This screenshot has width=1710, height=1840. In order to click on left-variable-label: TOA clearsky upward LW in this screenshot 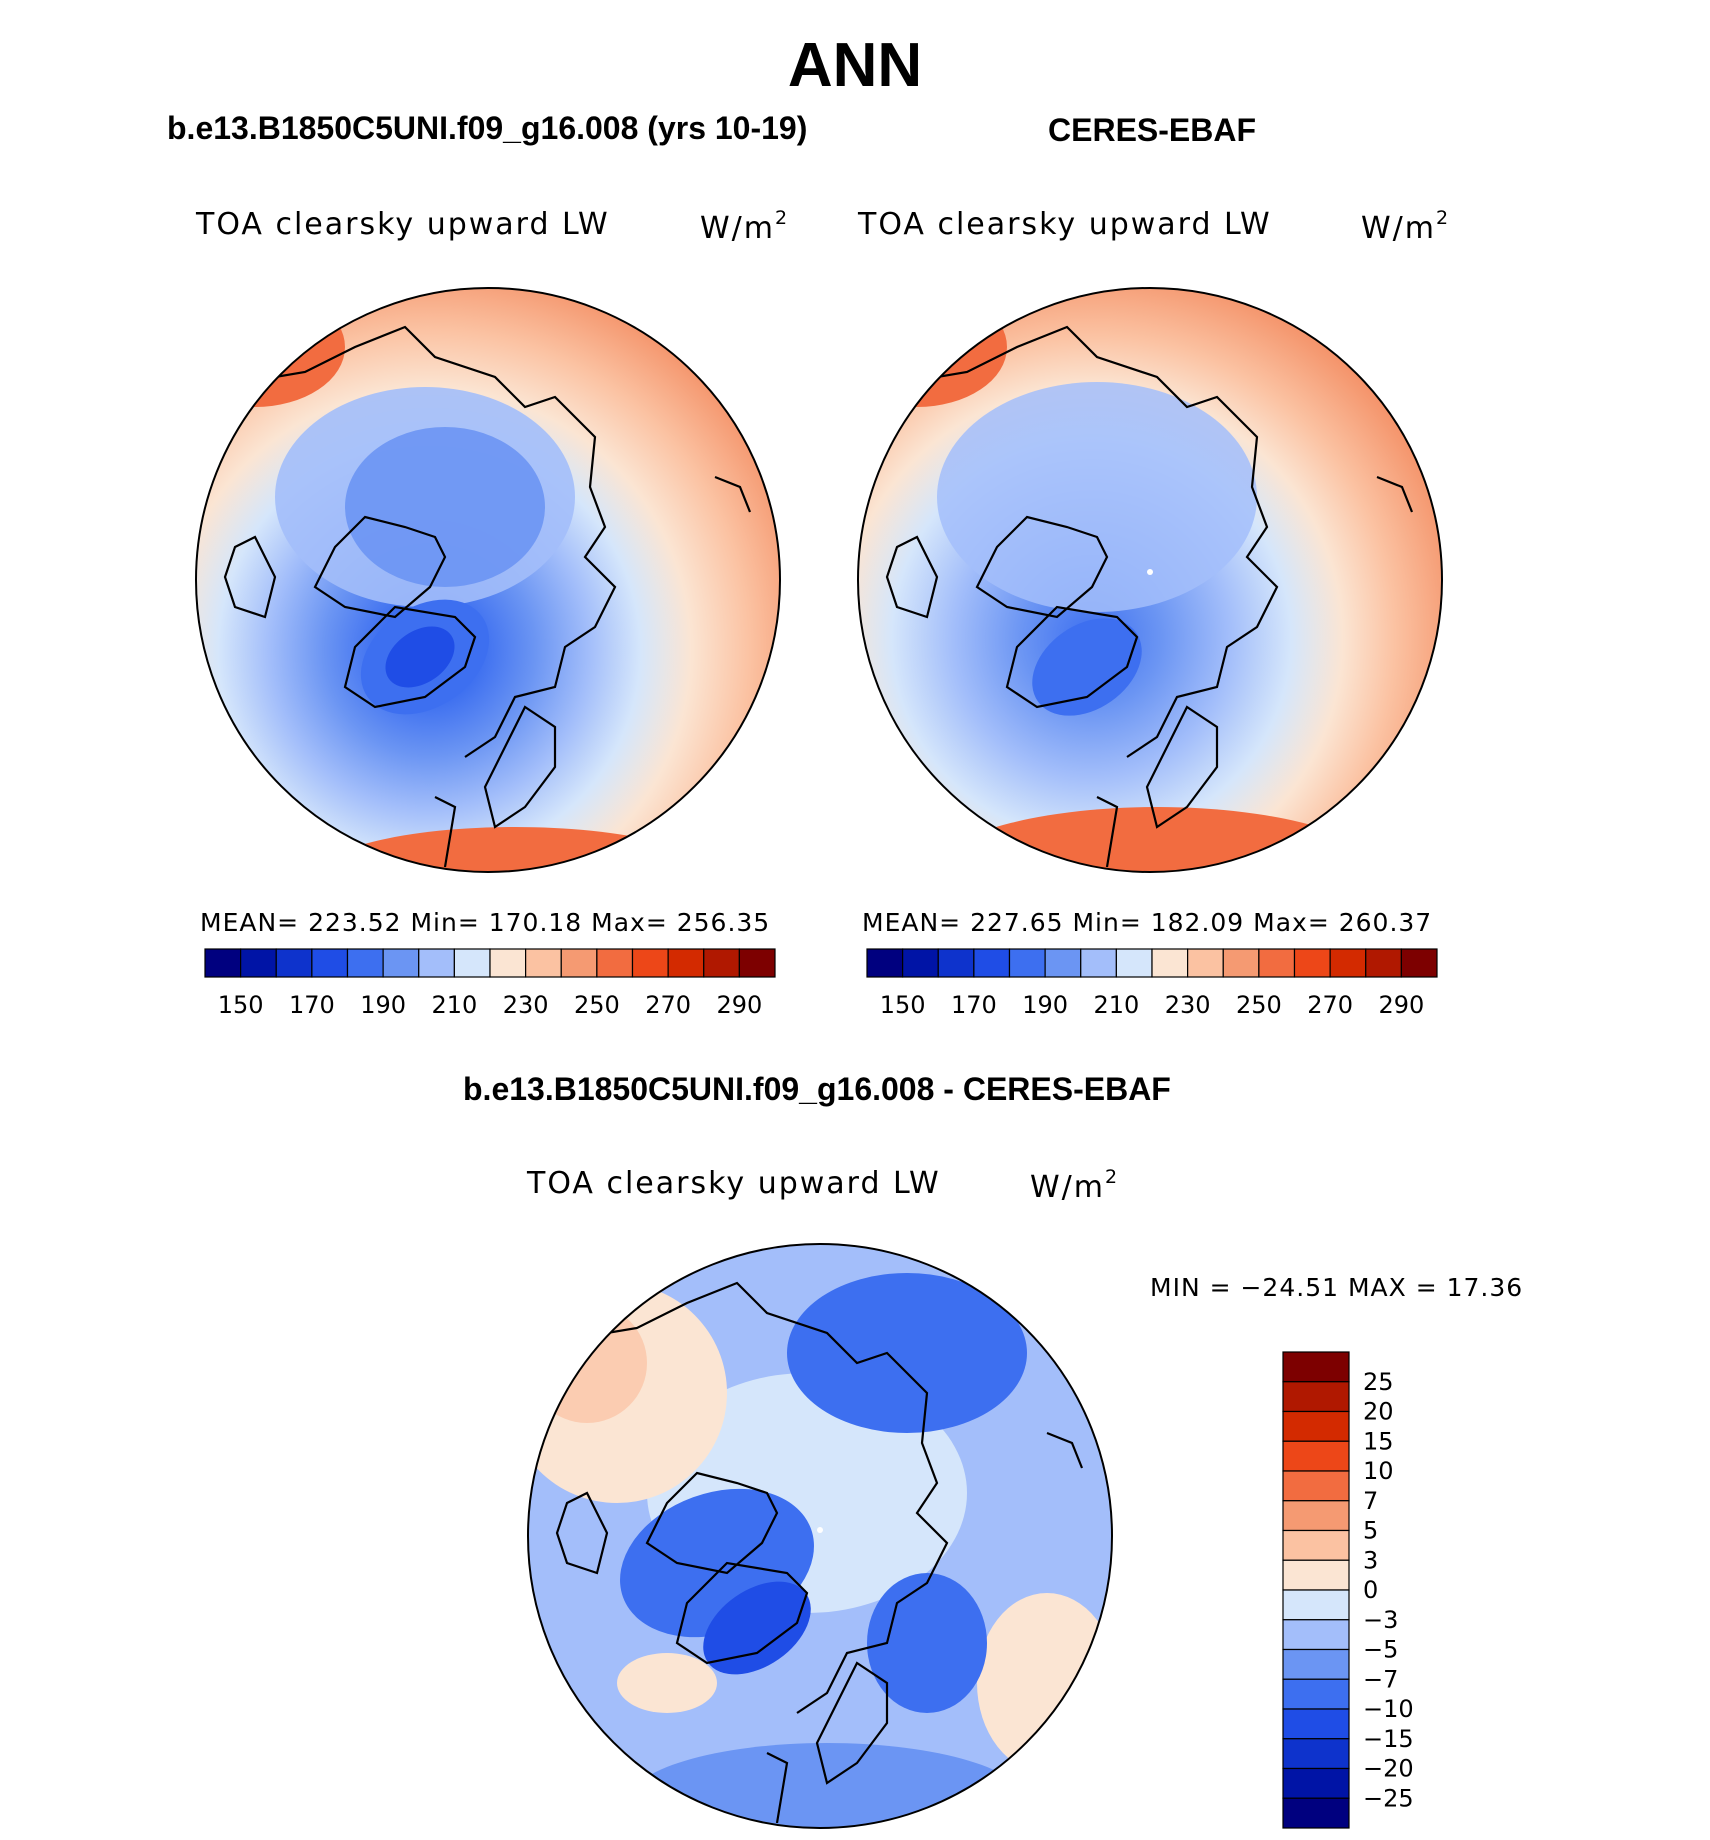, I will do `click(403, 224)`.